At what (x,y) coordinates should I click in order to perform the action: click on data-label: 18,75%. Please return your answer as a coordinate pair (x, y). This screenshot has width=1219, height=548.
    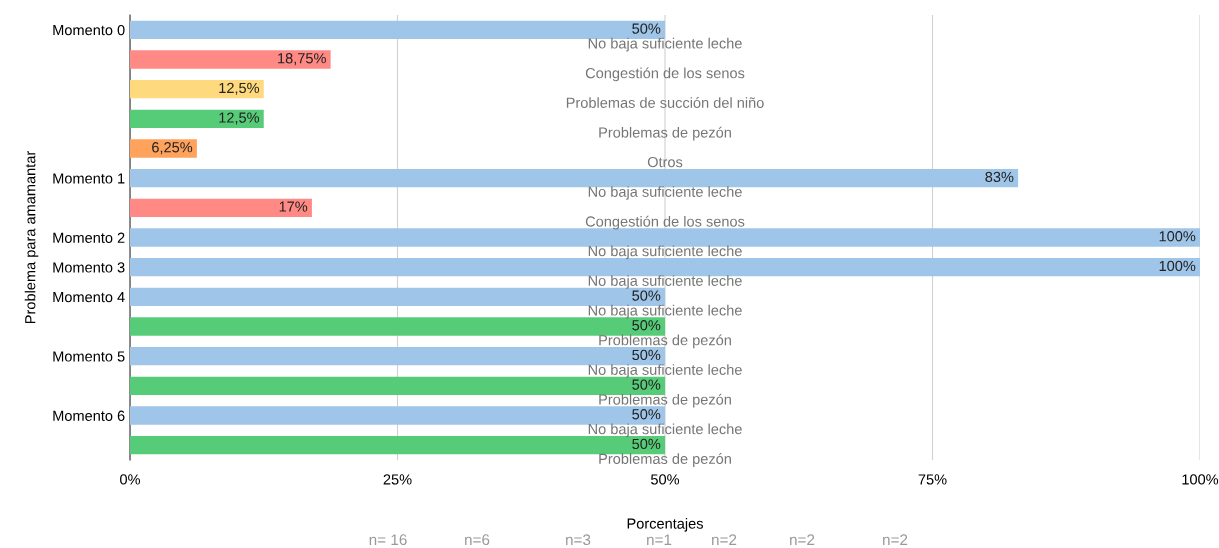
    Looking at the image, I should click on (302, 59).